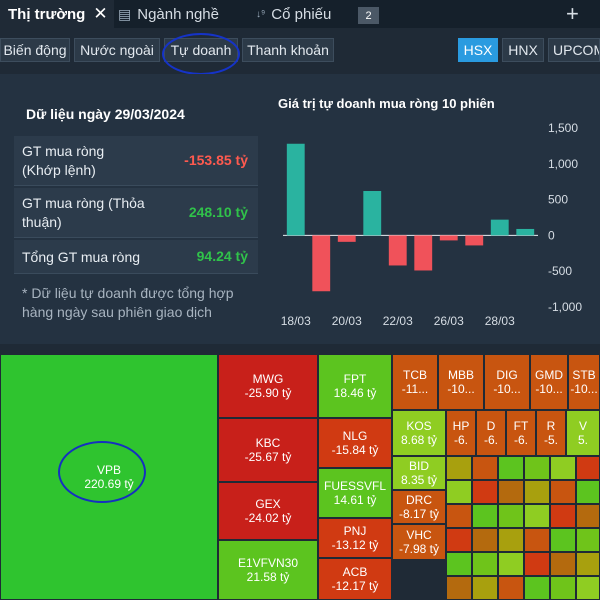  What do you see at coordinates (574, 50) in the screenshot?
I see `exchange-upcom: UPCOM` at bounding box center [574, 50].